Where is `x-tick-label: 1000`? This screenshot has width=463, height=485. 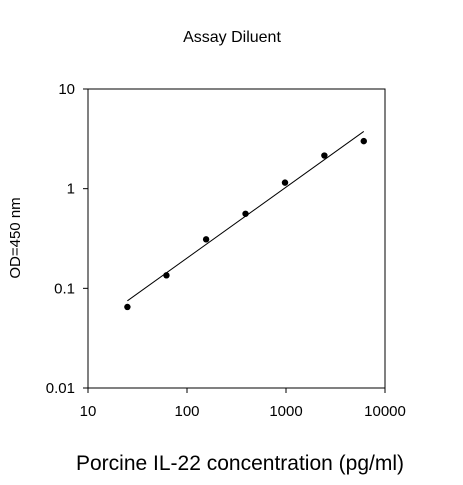
x-tick-label: 1000 is located at coordinates (285, 411).